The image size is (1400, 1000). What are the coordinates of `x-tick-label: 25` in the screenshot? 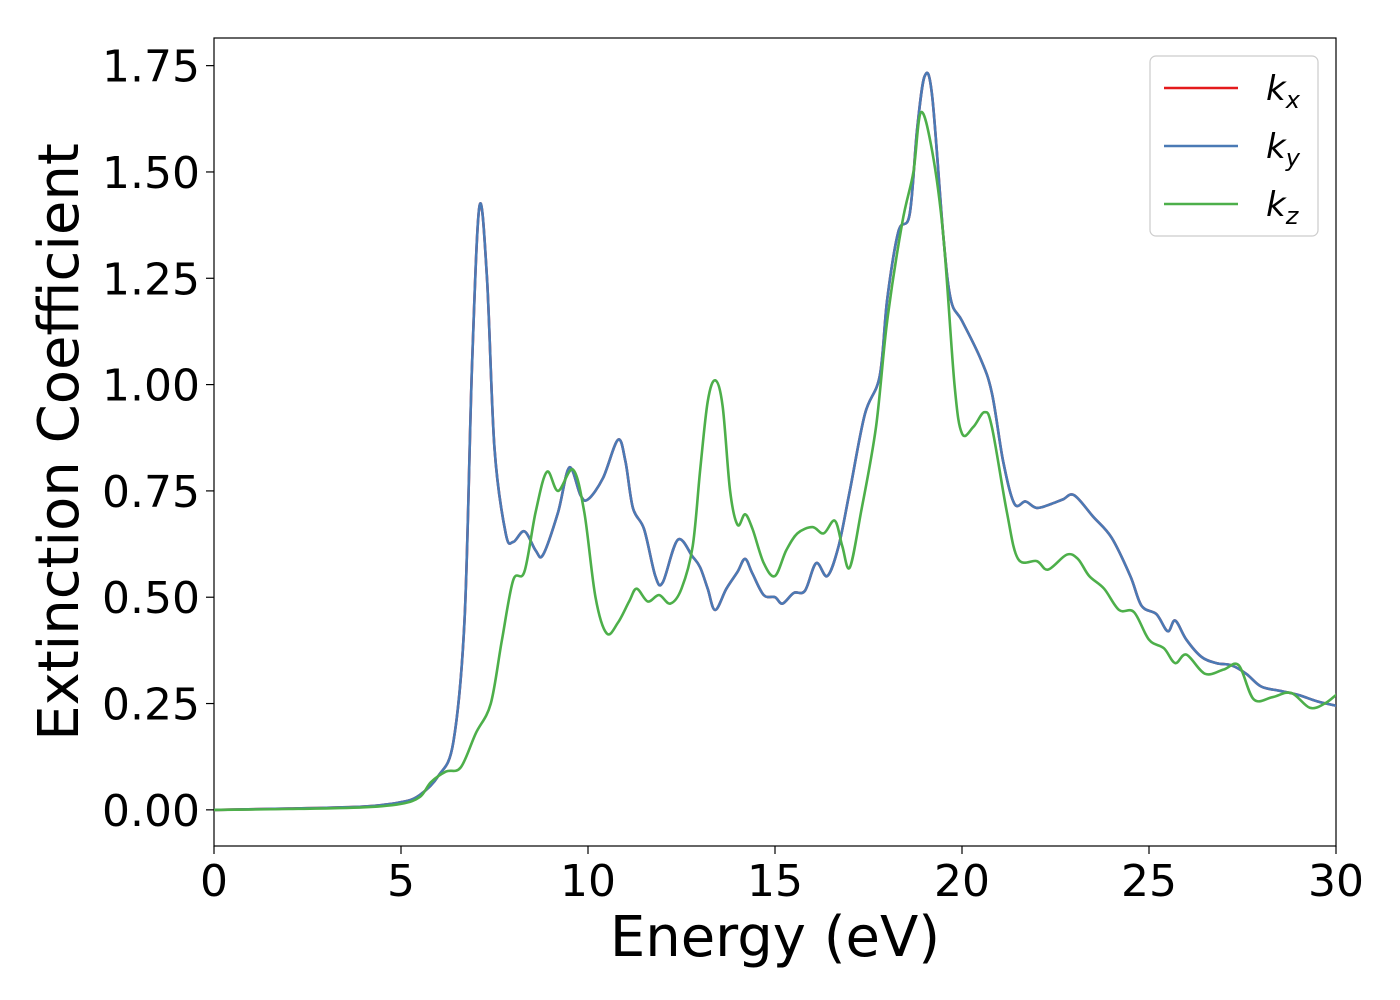 It's located at (1149, 881).